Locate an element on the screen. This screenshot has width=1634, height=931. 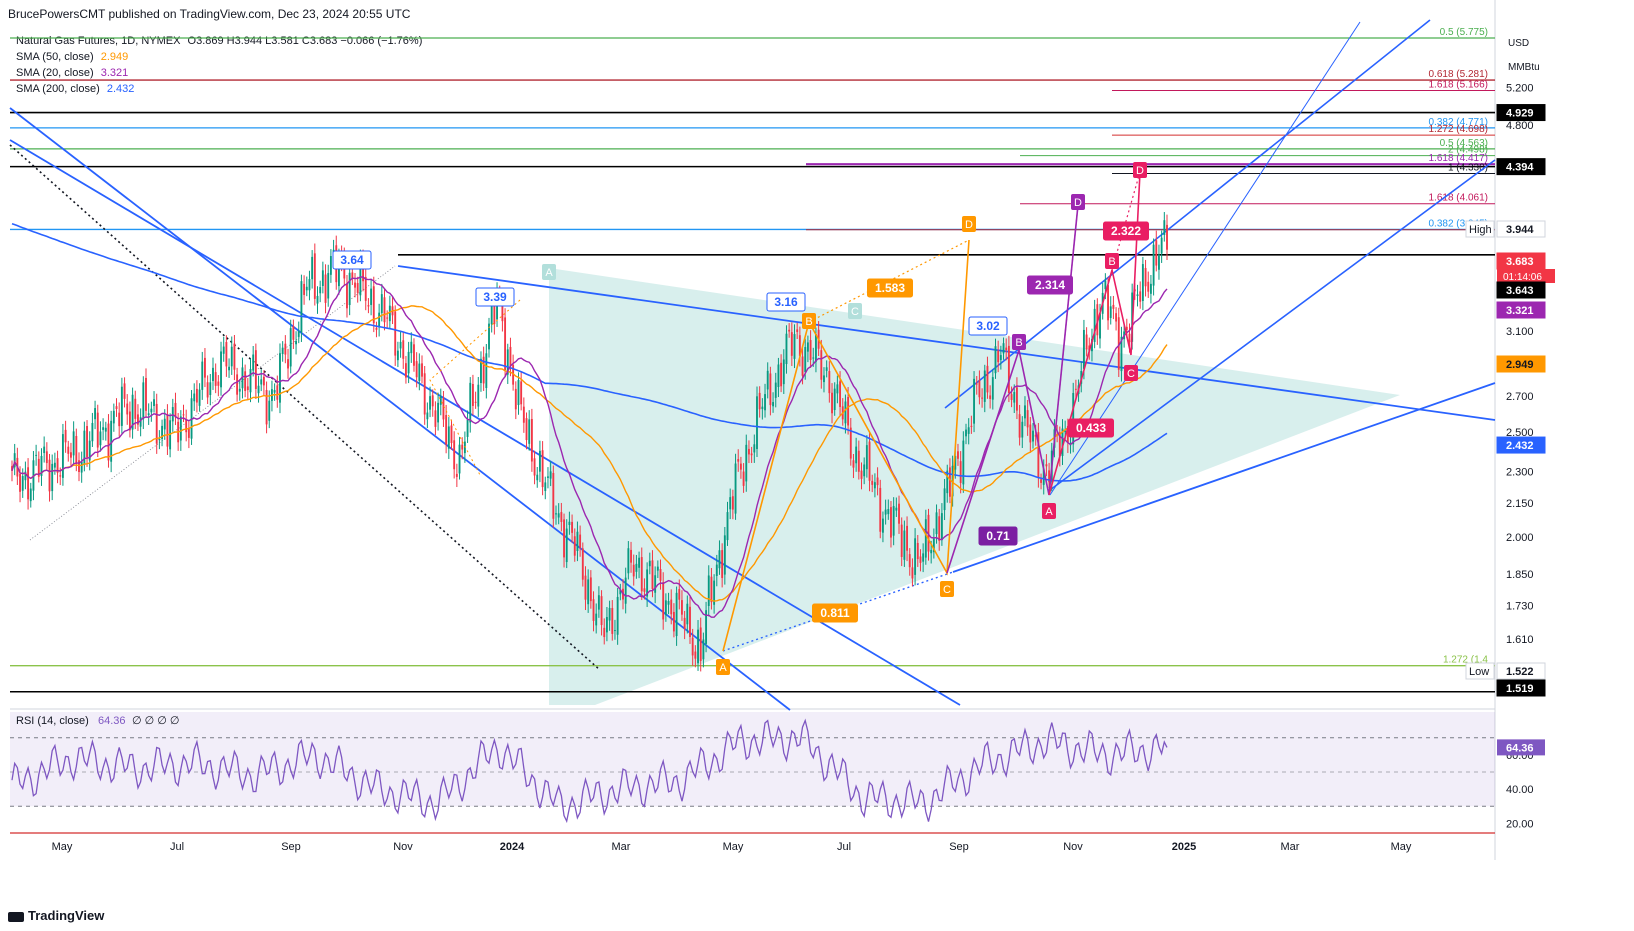
rsi-legend-value: 64.36 is located at coordinates (112, 721).